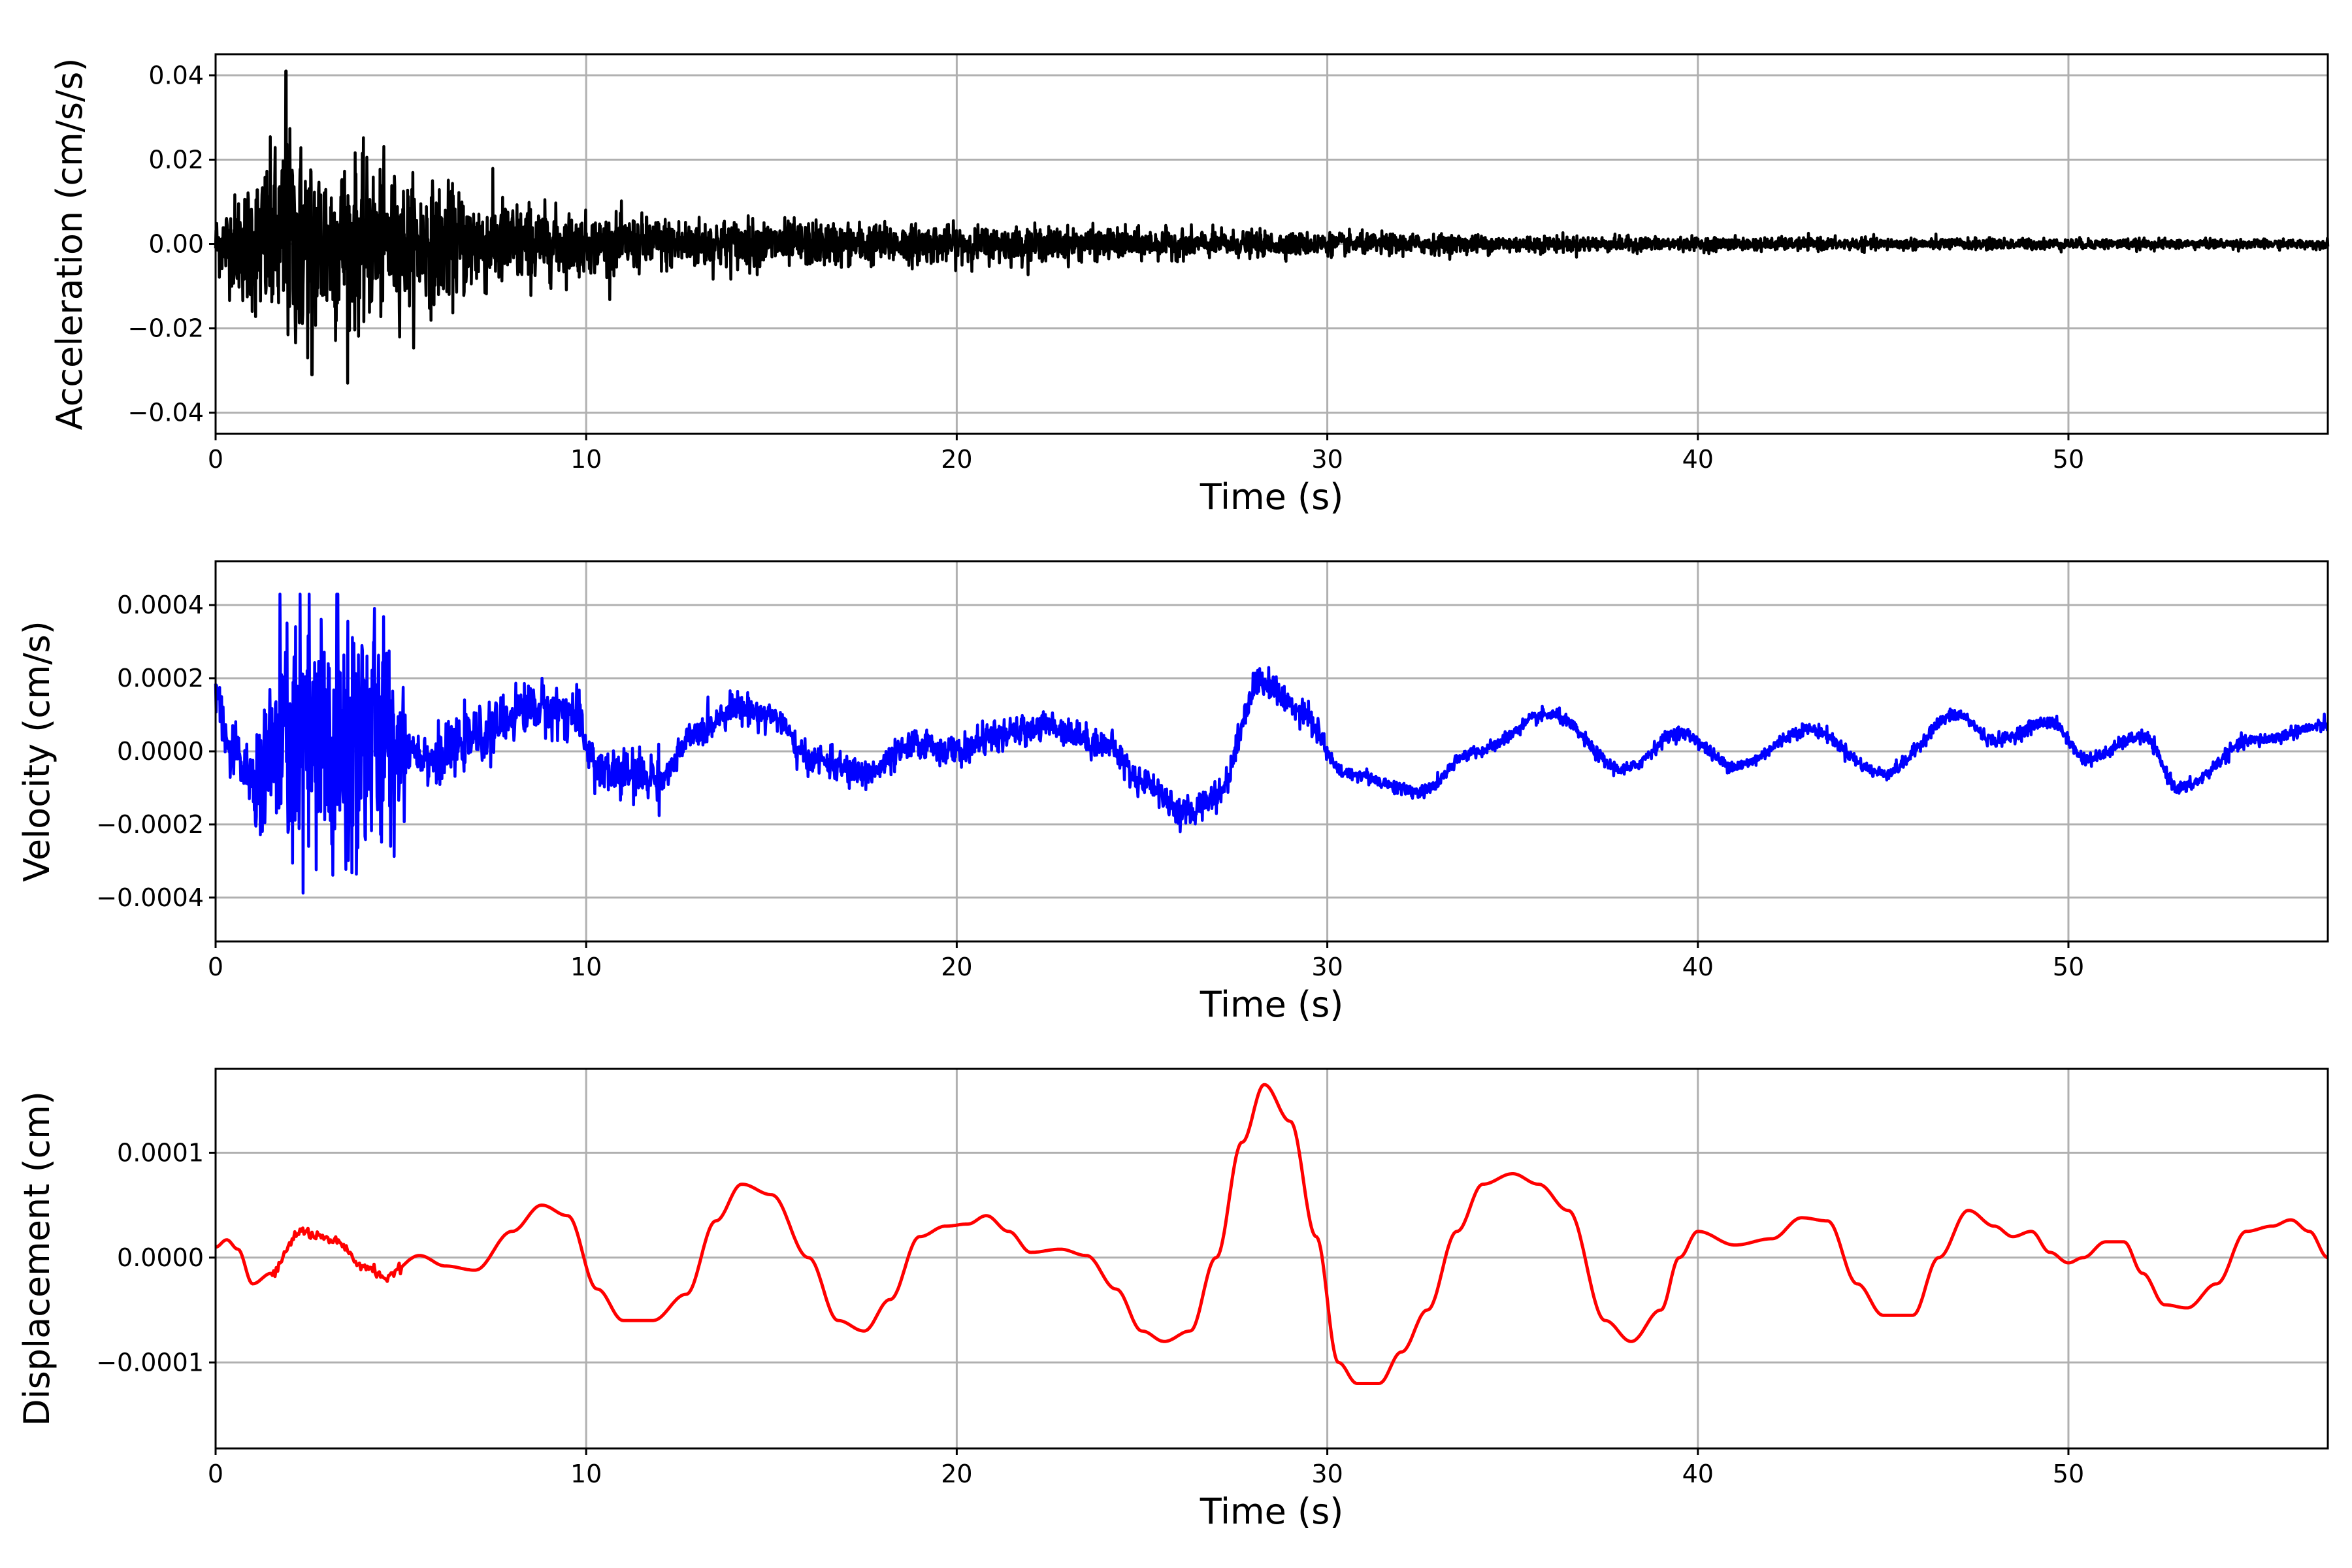 This screenshot has width=2352, height=1568. I want to click on velocity-y-axis-title: Velocity (cm/s), so click(36, 751).